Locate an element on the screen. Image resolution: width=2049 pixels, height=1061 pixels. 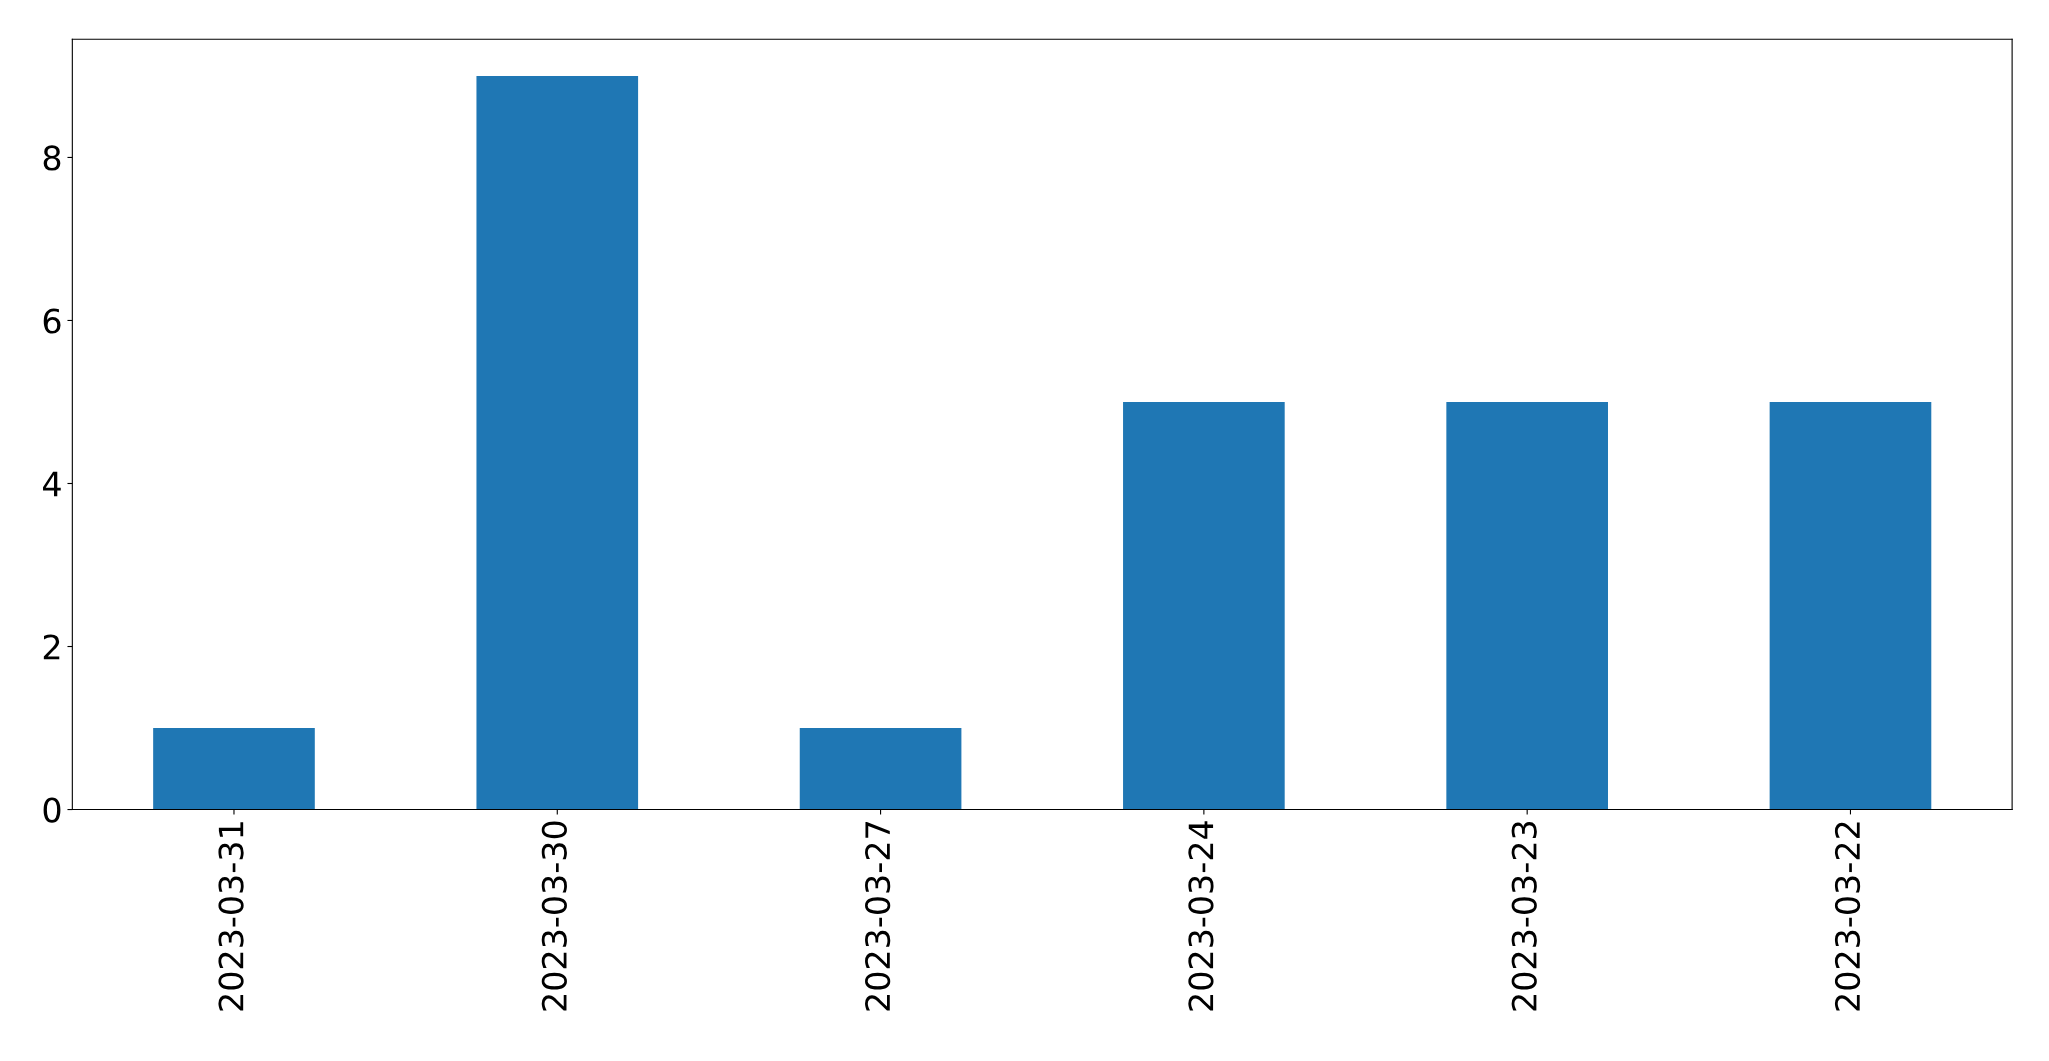
x-tick-label: 2023-03-31 is located at coordinates (231, 916).